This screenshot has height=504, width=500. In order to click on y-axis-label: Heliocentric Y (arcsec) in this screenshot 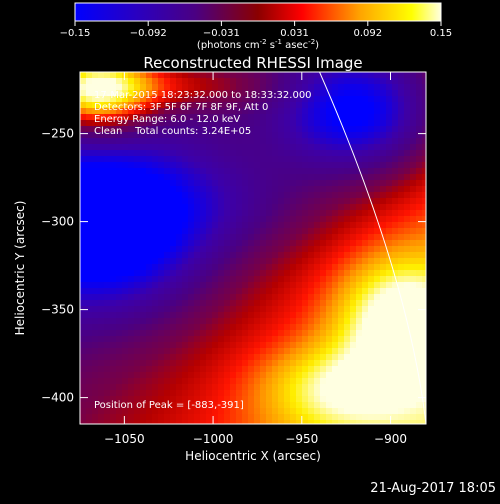, I will do `click(20, 268)`.